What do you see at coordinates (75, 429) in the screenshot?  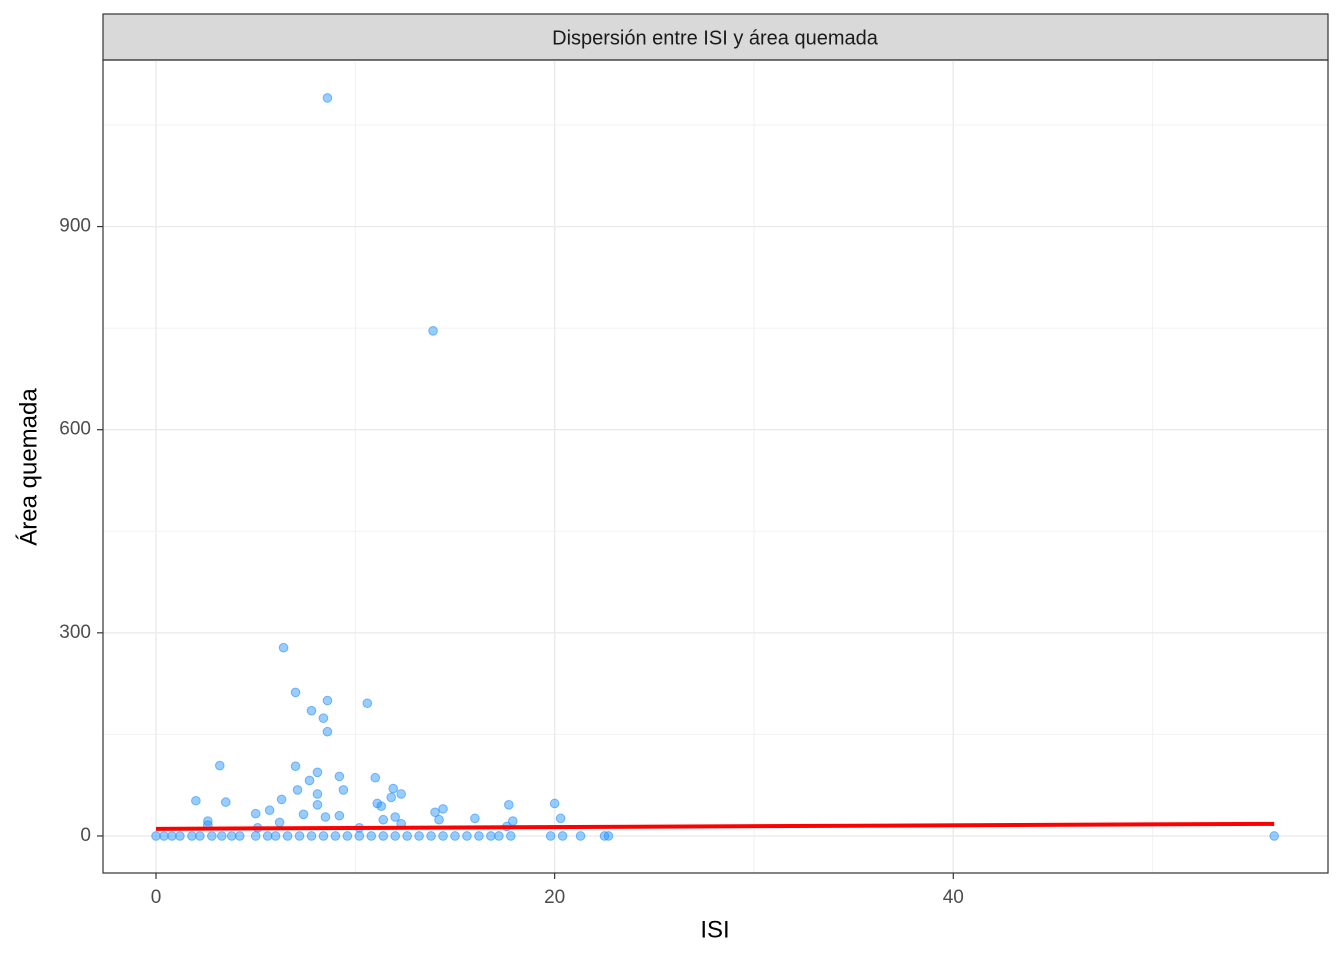 I see `y-tick-label: 600` at bounding box center [75, 429].